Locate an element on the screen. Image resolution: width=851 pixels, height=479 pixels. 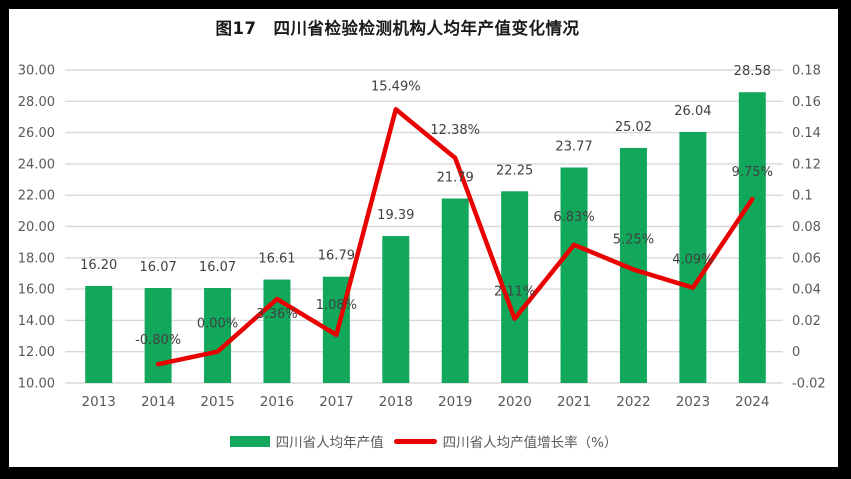
bar-value-label: 16.79 is located at coordinates (336, 256).